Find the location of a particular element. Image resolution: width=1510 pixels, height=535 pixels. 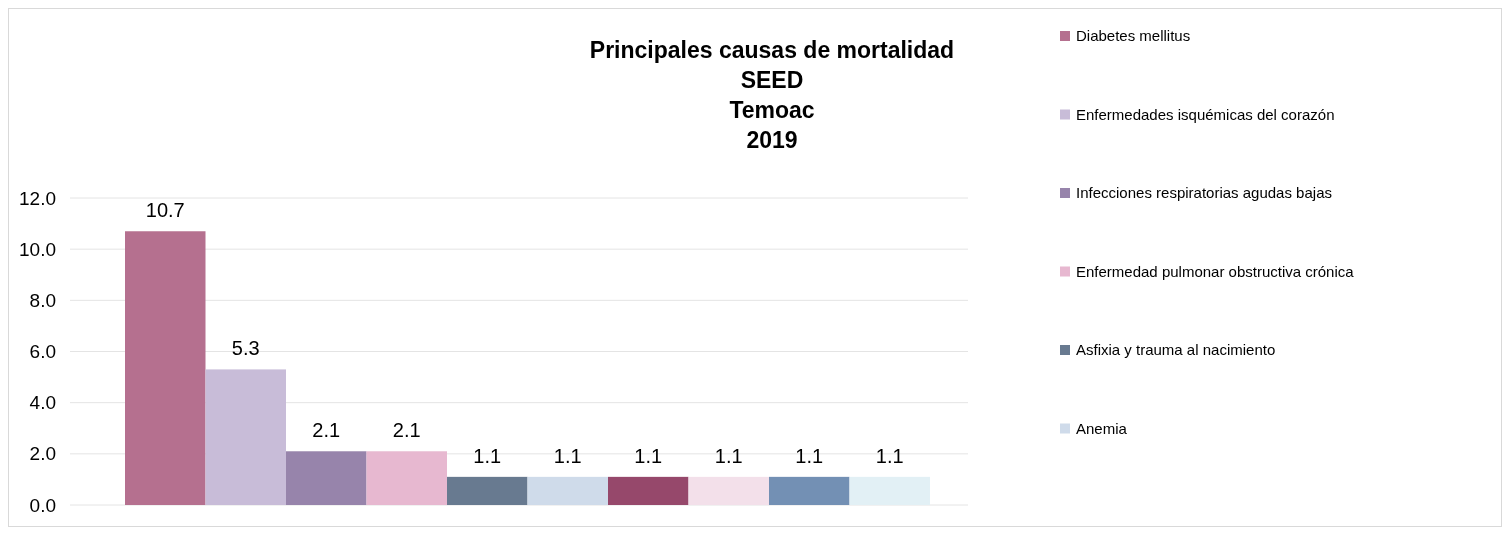

legend-label: Enfermedad pulmonar obstructiva crónica is located at coordinates (1215, 271).